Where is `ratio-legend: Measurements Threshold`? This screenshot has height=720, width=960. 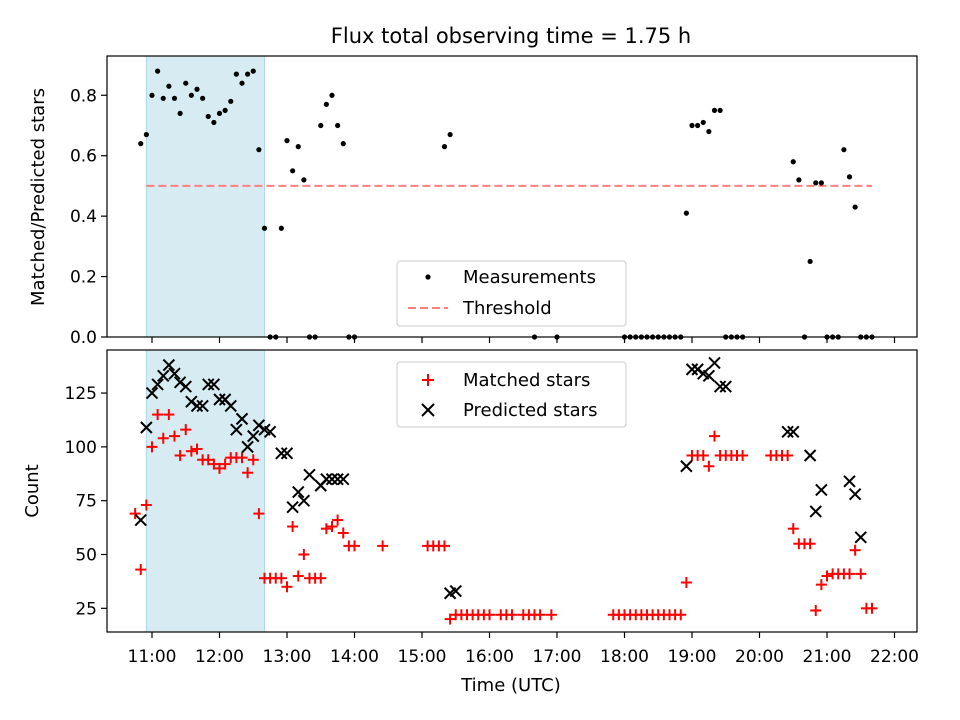 ratio-legend: Measurements Threshold is located at coordinates (511, 293).